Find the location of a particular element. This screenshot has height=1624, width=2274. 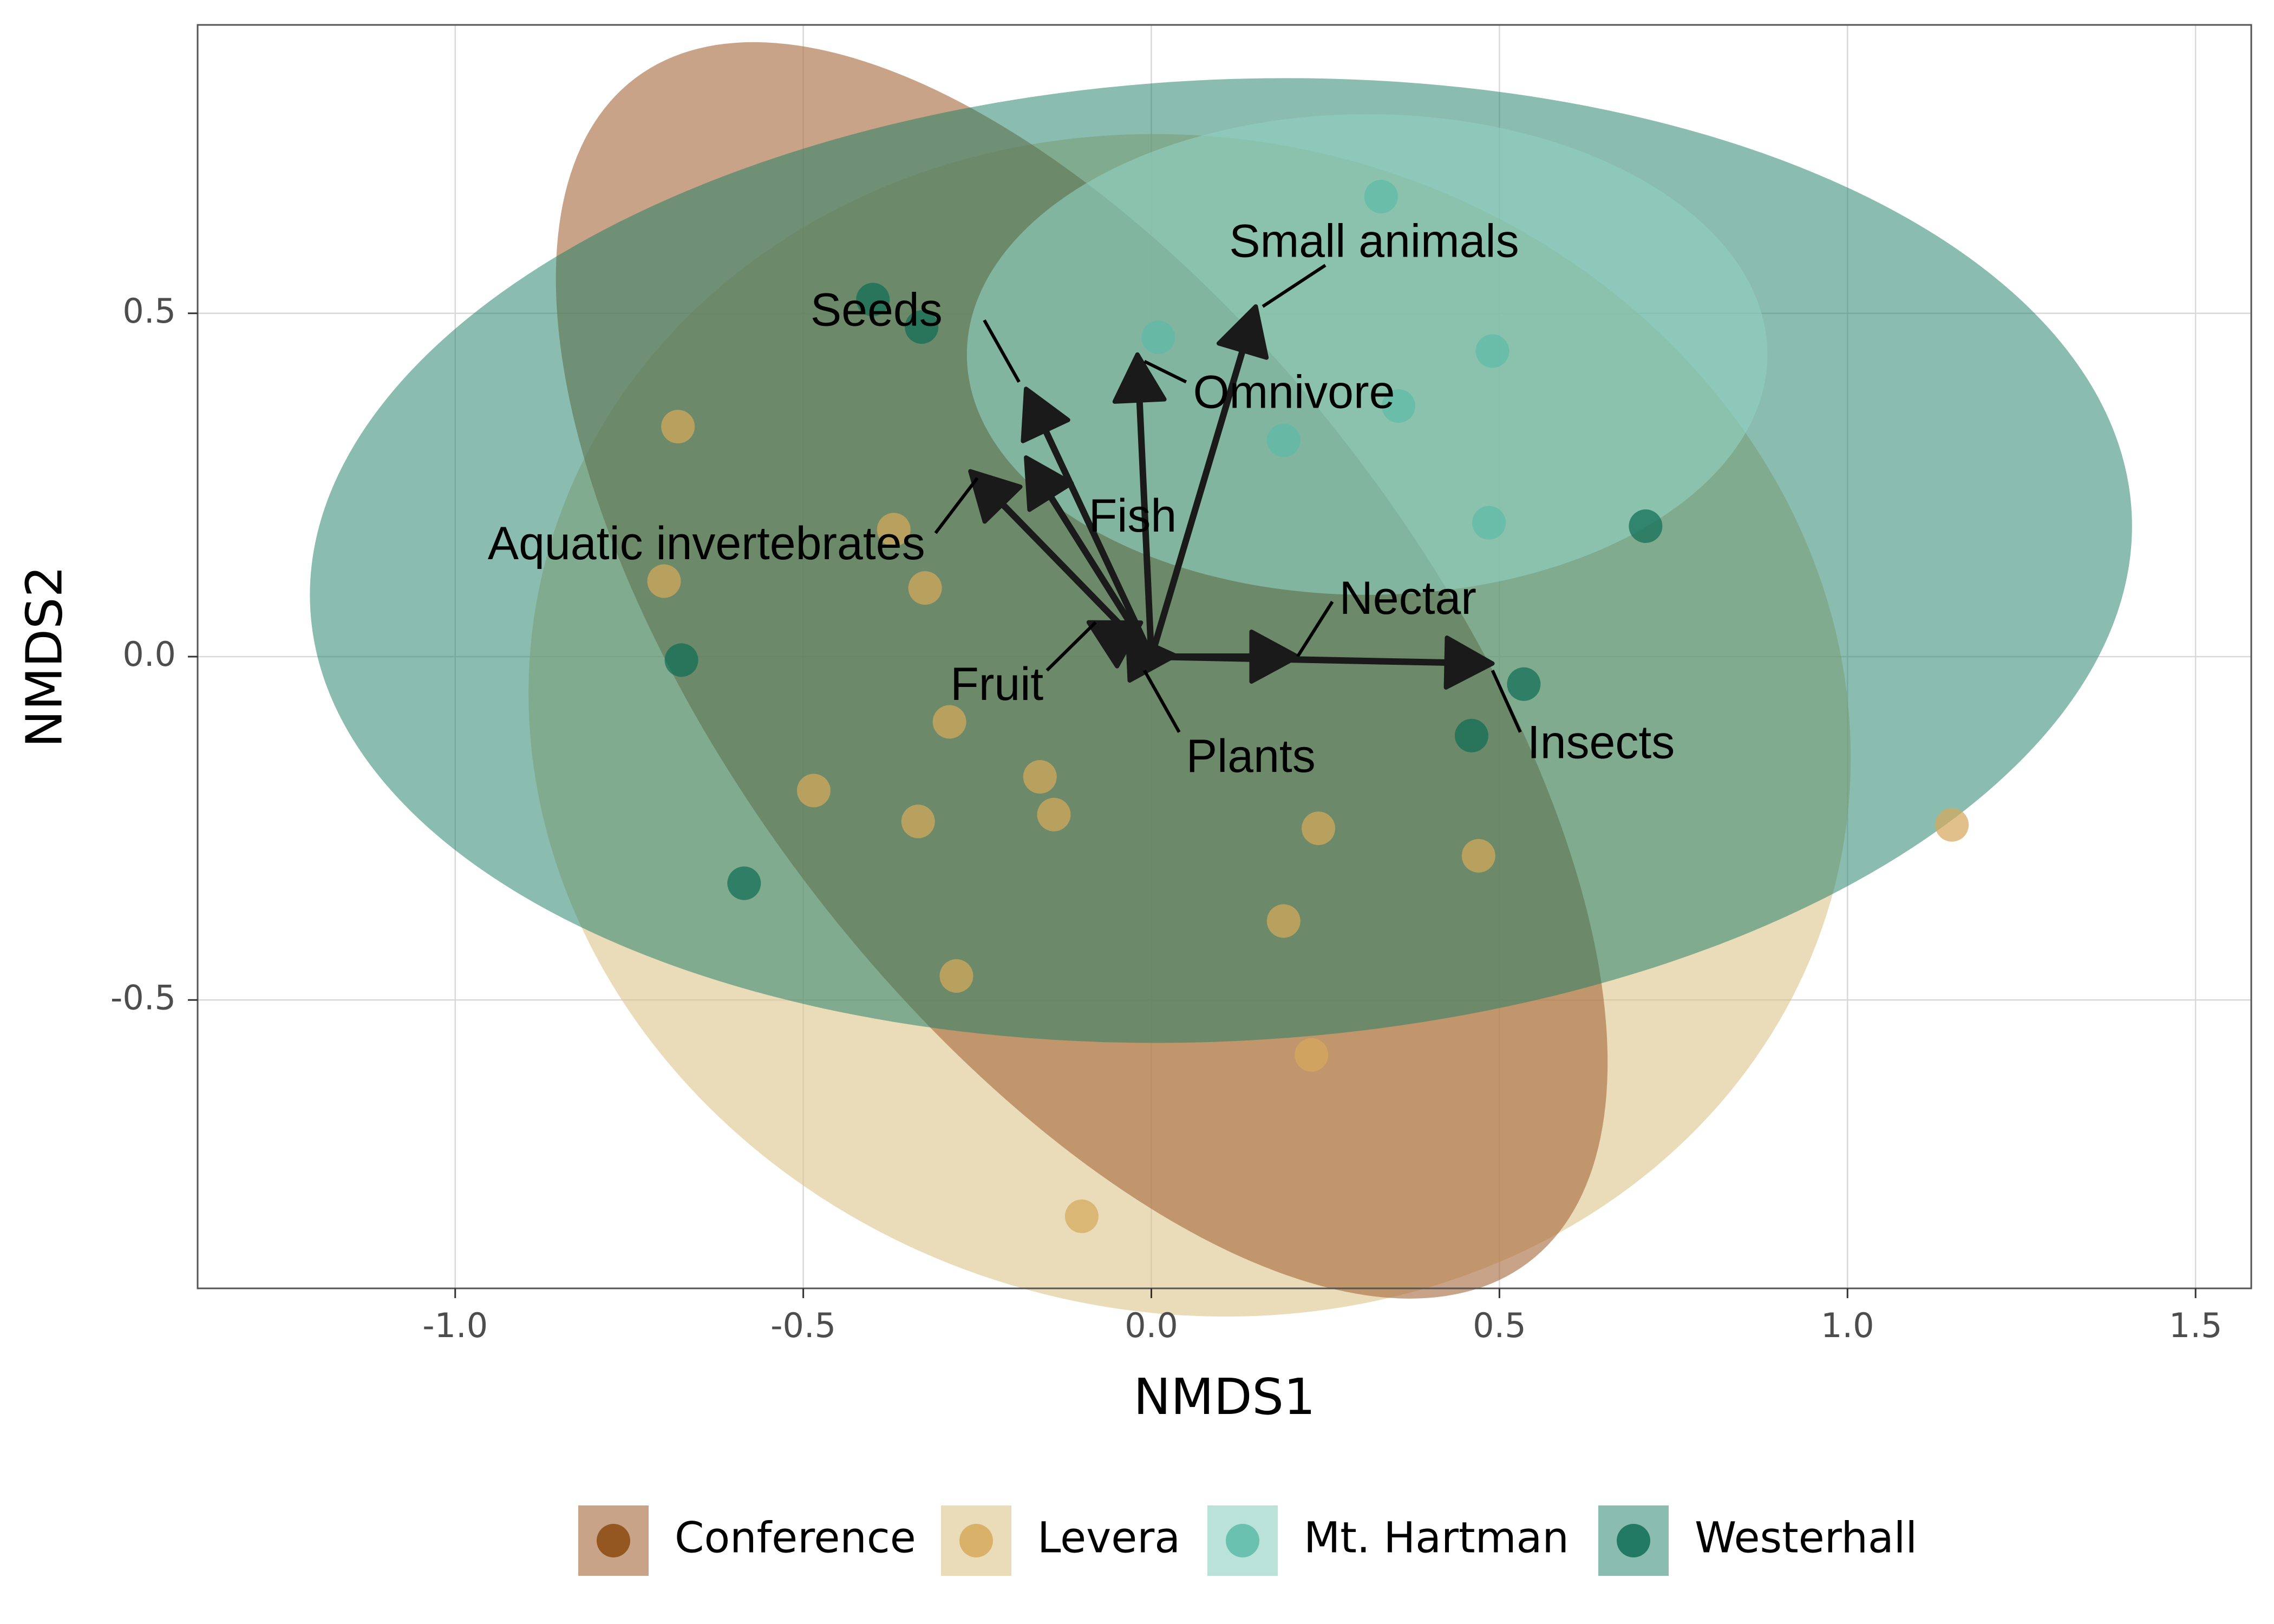

ellipse-mt-hartman is located at coordinates (1367, 354).